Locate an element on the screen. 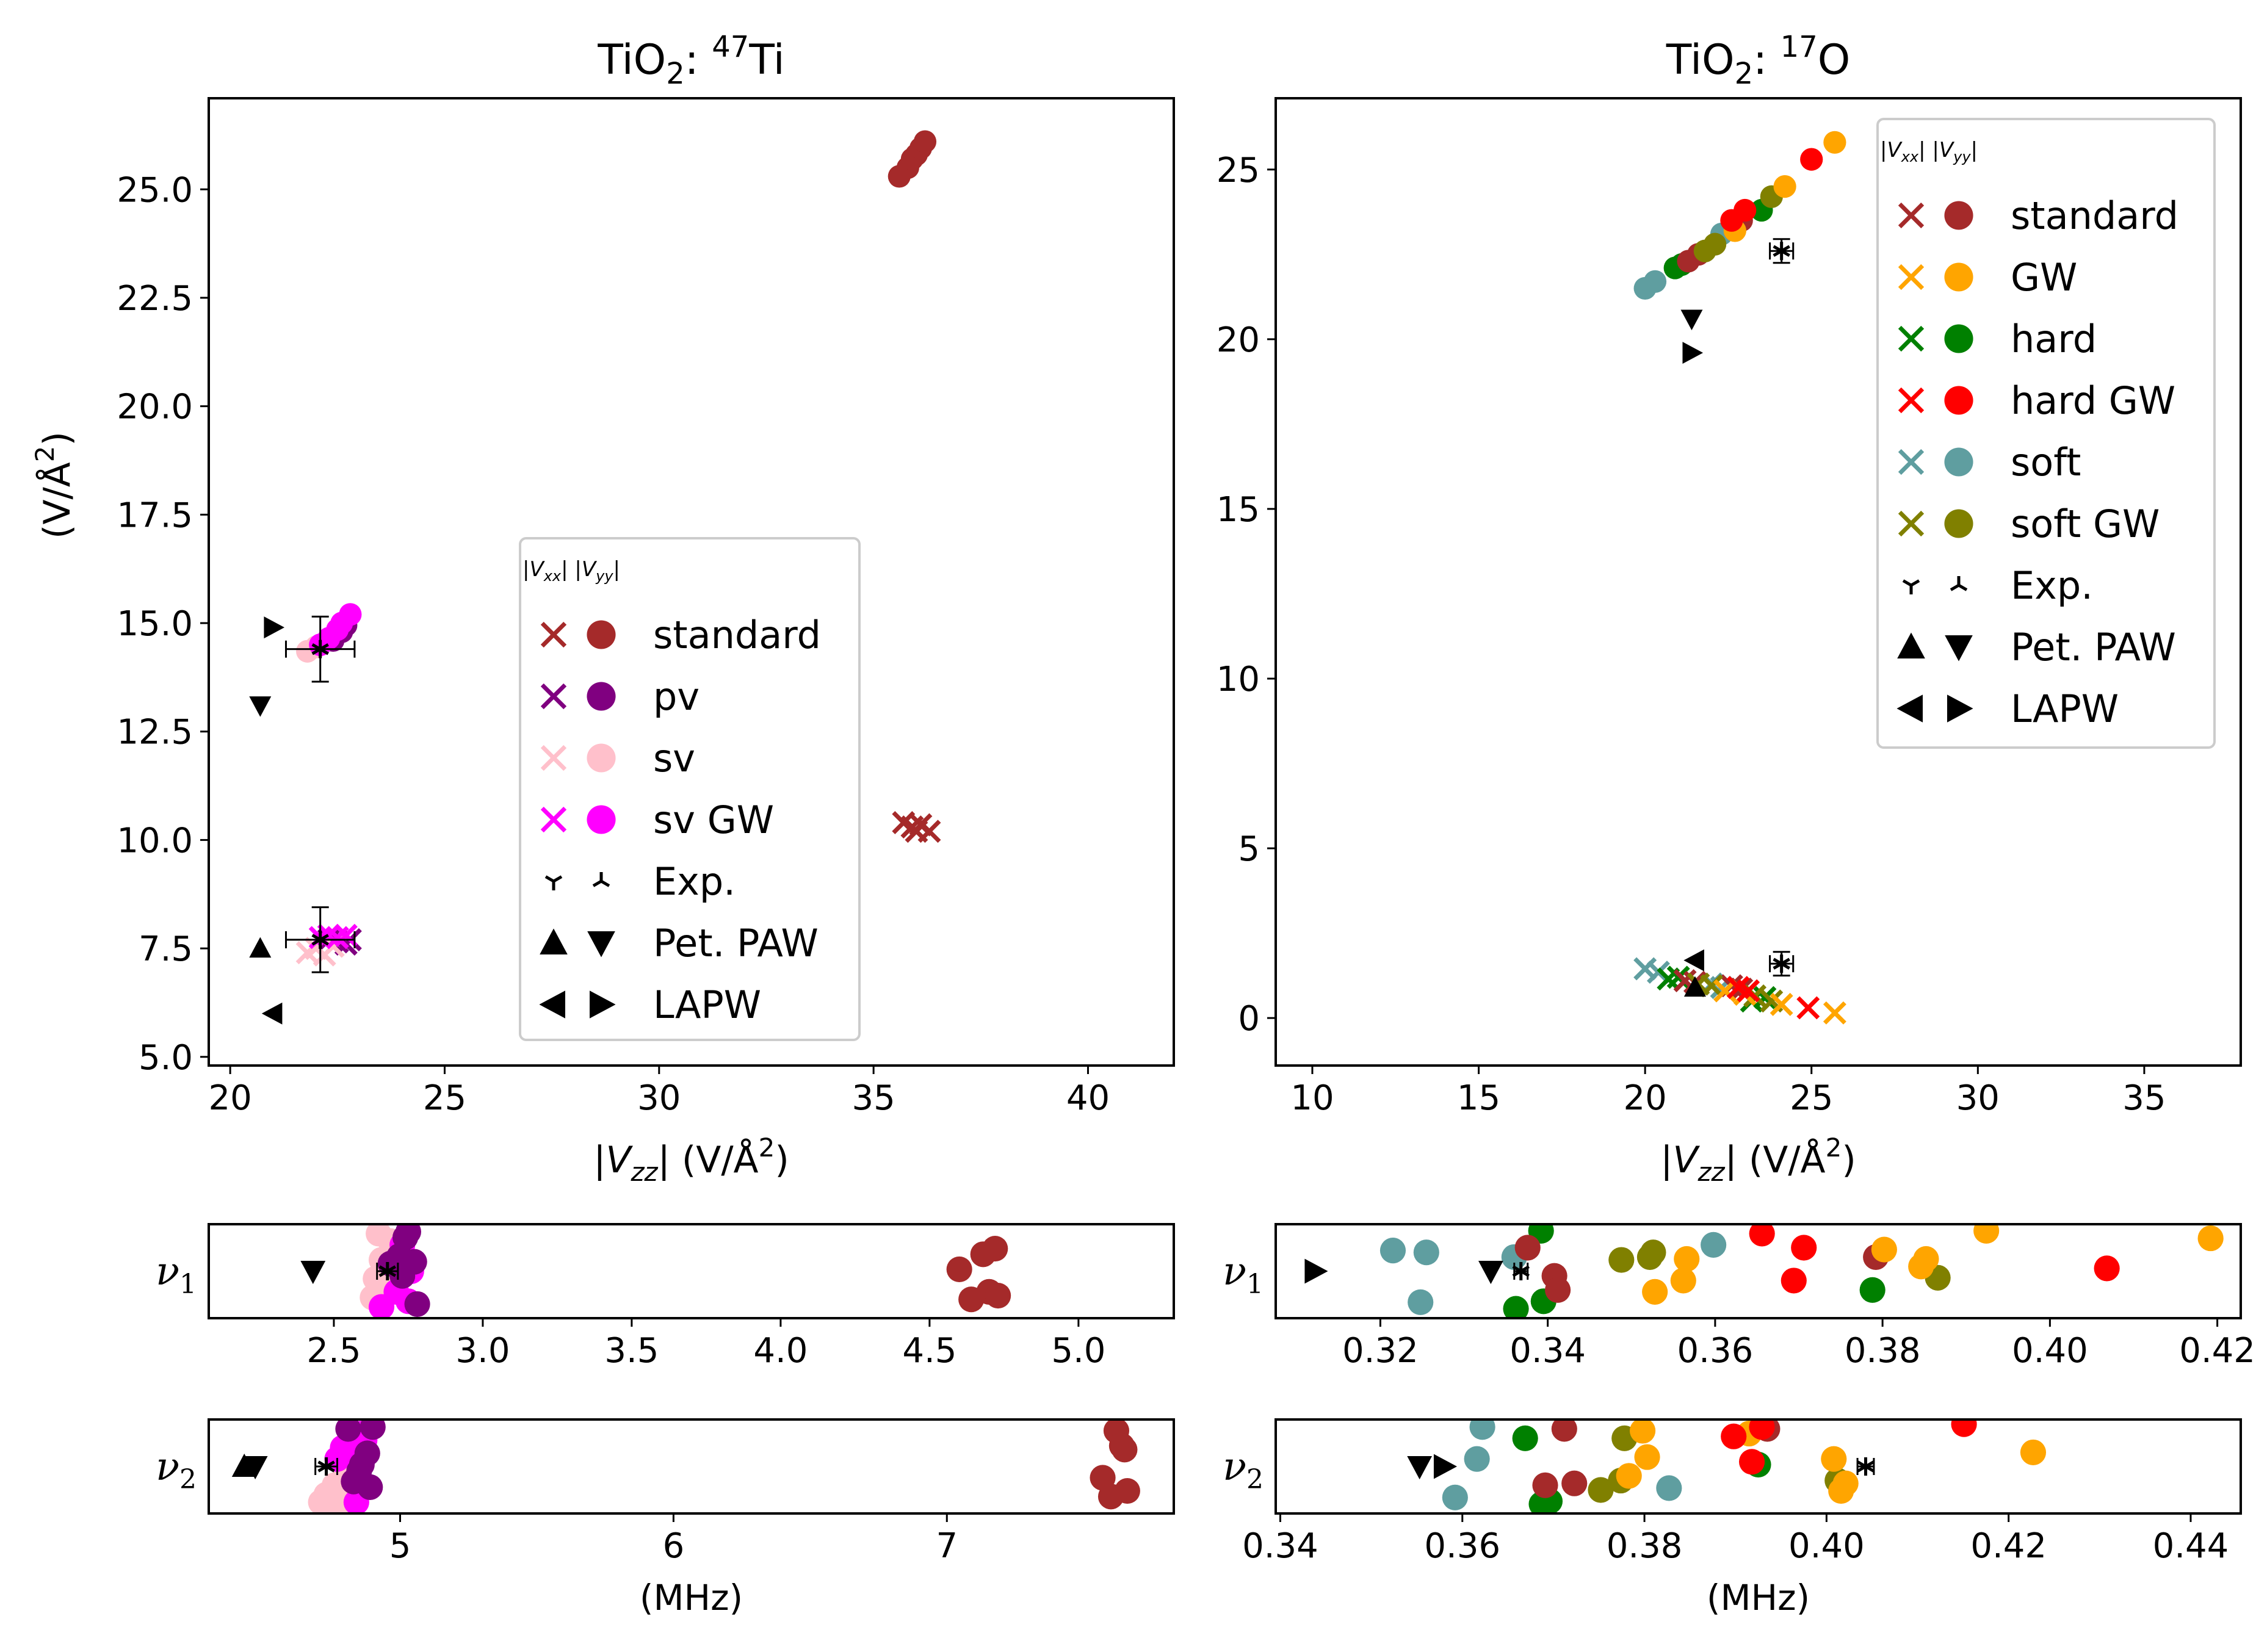 The image size is (2267, 1652). ylabel-superscript: 2 is located at coordinates (45, 453).